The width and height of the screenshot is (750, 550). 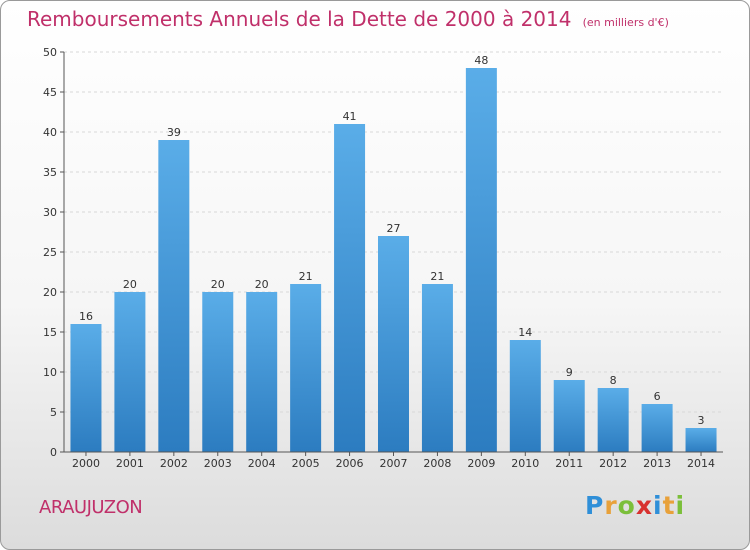 What do you see at coordinates (437, 463) in the screenshot?
I see `x-tick-label: 2008` at bounding box center [437, 463].